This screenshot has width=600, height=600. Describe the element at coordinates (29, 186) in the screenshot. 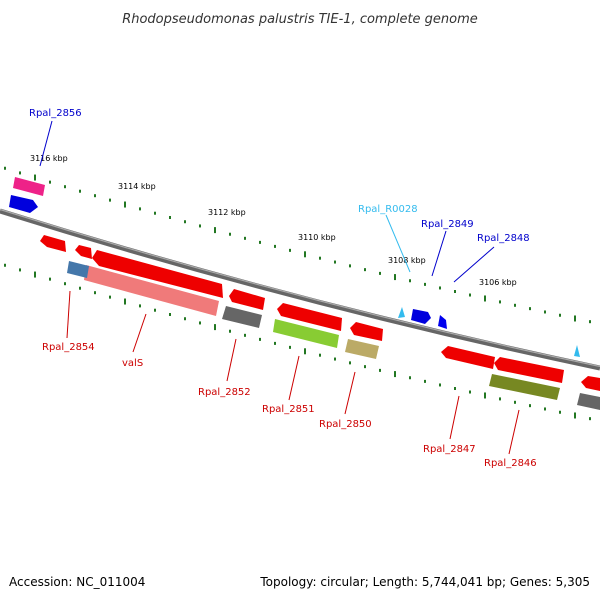

I see `gene-magenta-upper` at that location.